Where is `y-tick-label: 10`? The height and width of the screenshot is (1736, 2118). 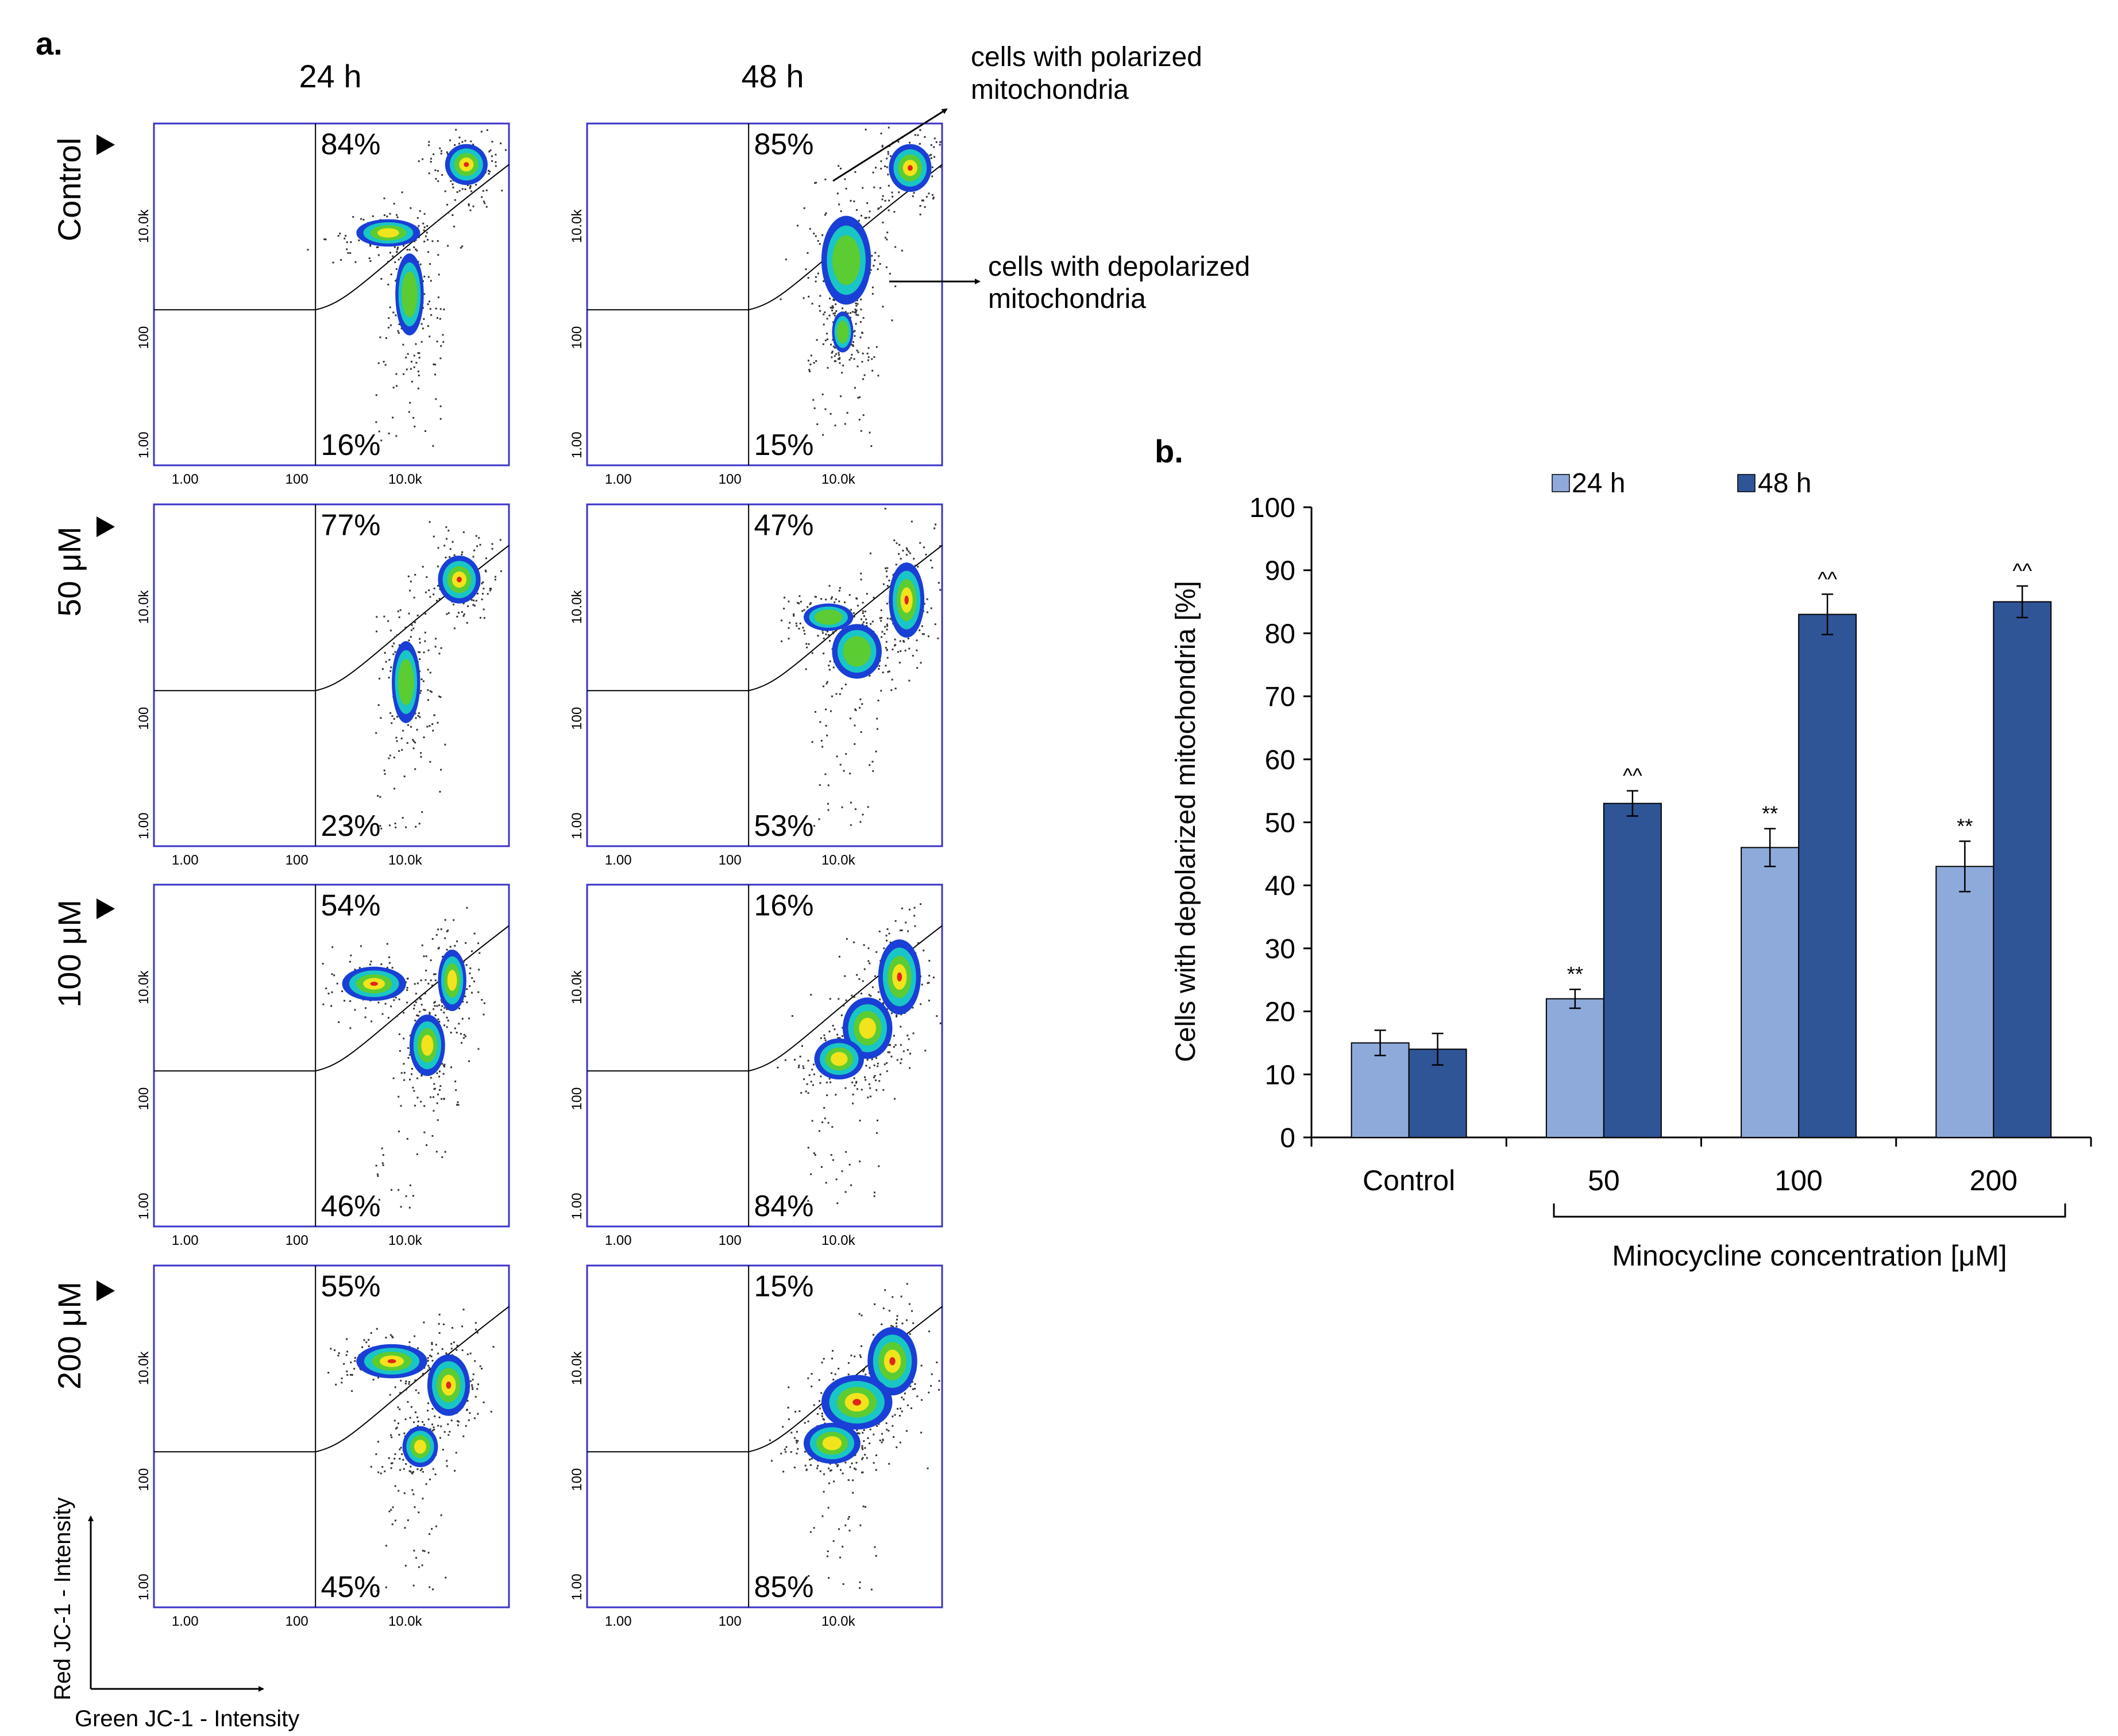
y-tick-label: 10 is located at coordinates (1280, 1075).